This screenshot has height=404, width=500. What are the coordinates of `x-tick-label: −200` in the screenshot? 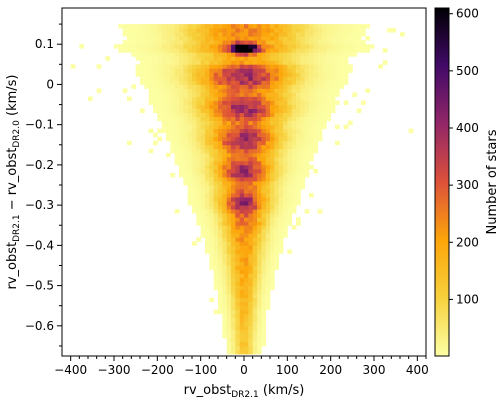 It's located at (157, 370).